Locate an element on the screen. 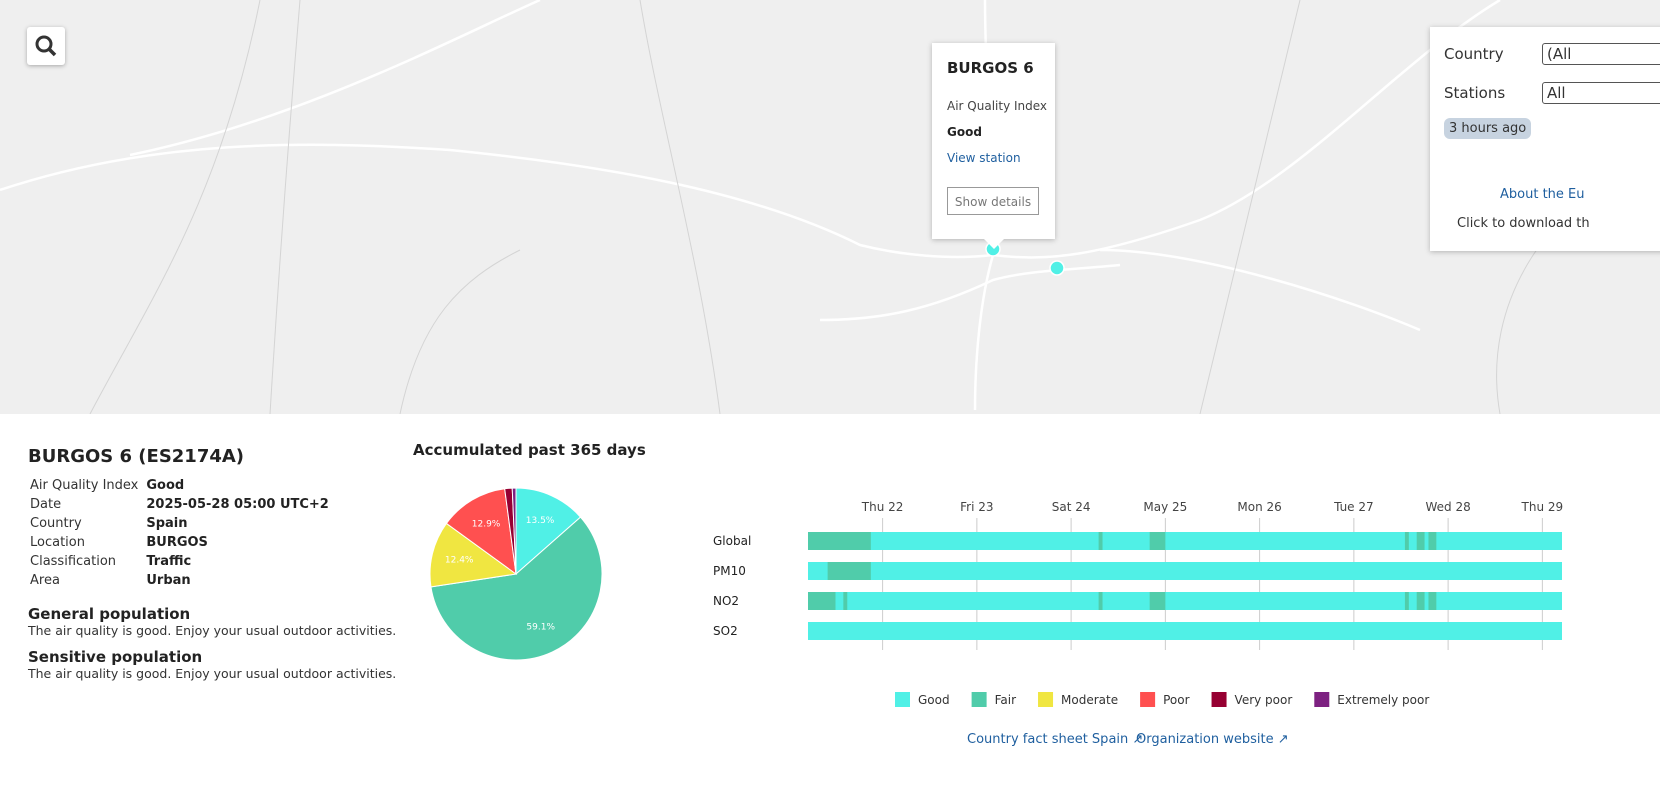 Image resolution: width=1660 pixels, height=805 pixels. x-tick-label: Mon 26 is located at coordinates (1259, 507).